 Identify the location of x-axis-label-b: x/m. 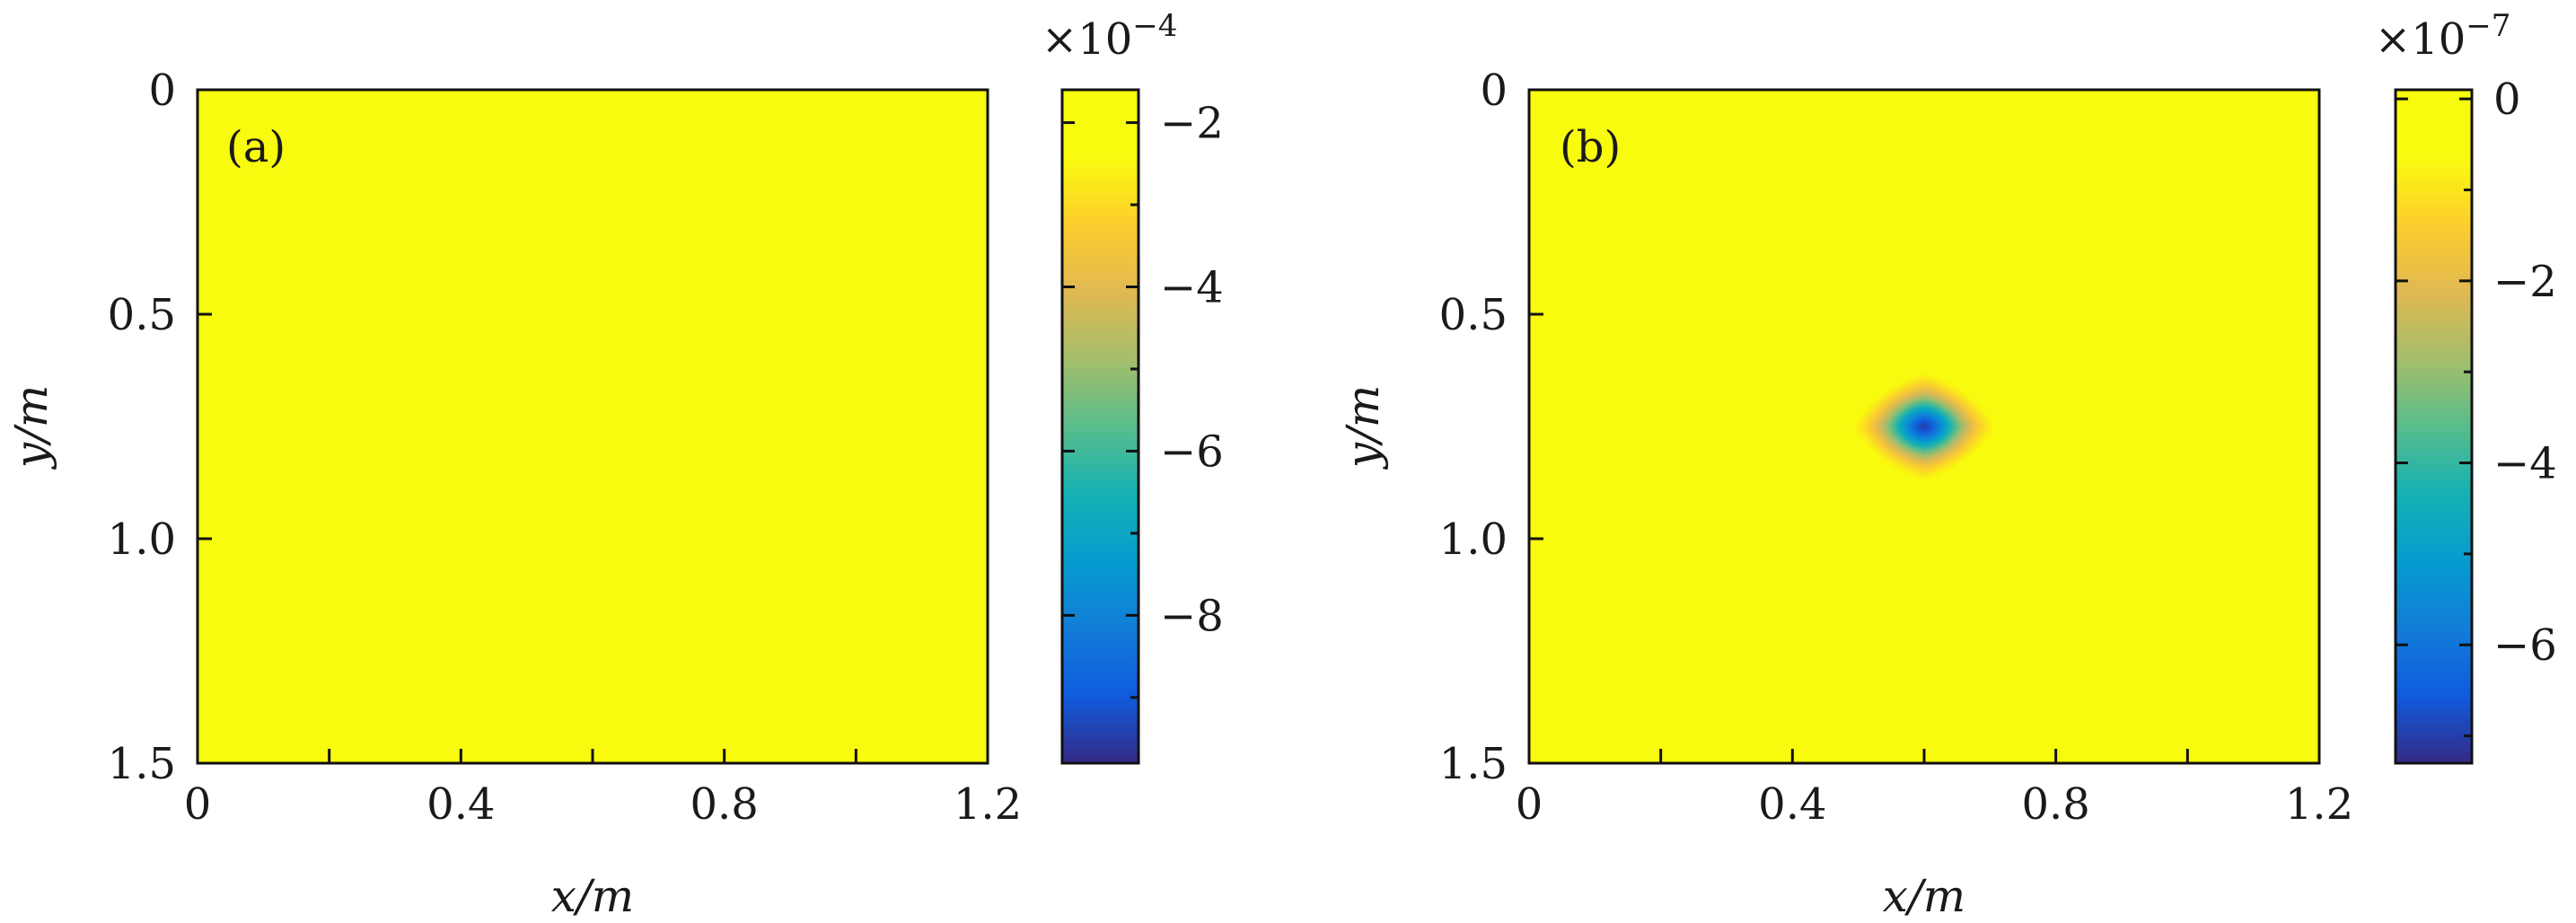
(1924, 896).